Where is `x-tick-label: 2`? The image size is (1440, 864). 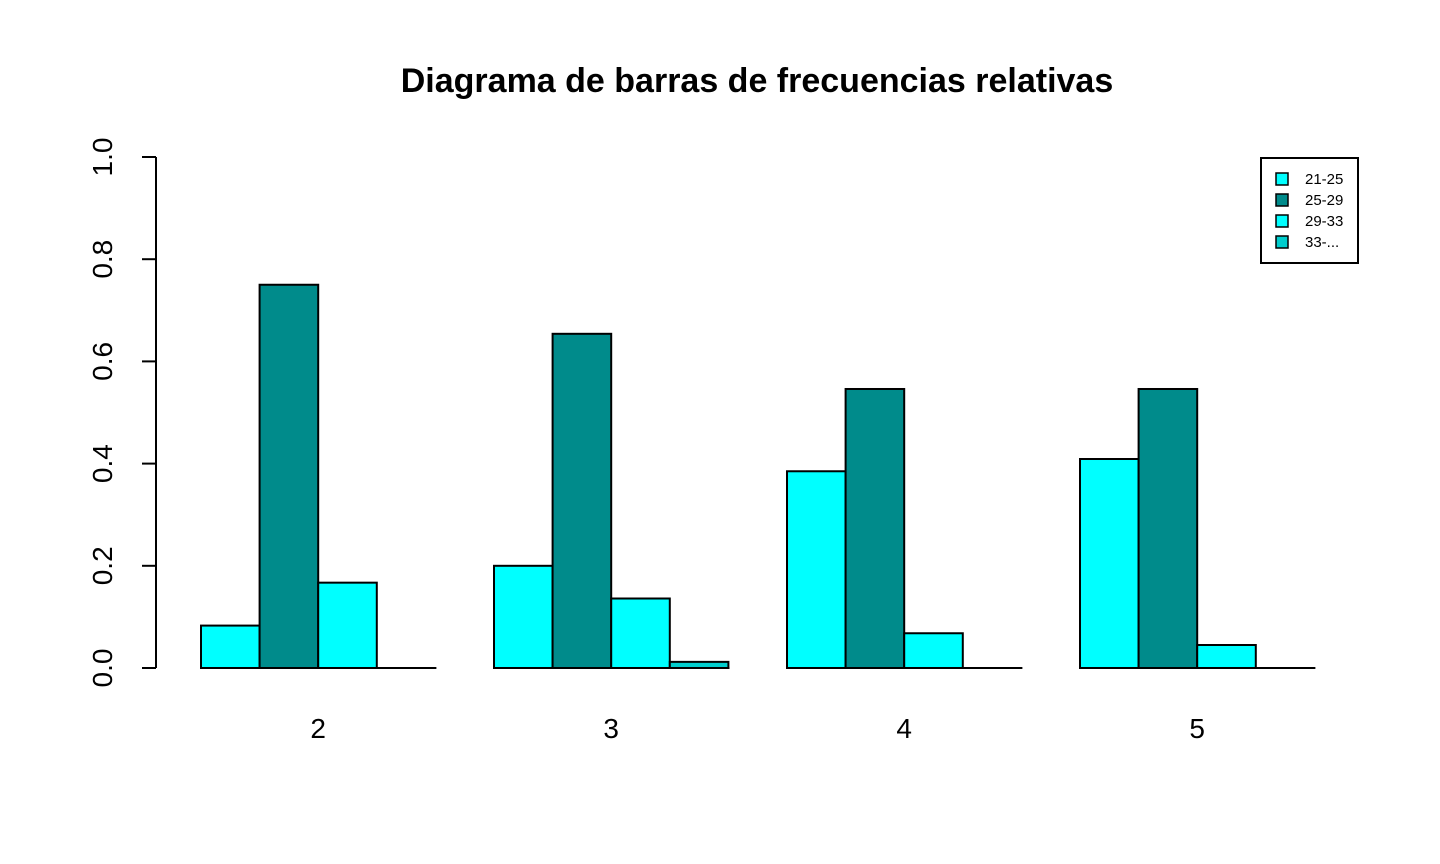 x-tick-label: 2 is located at coordinates (318, 728).